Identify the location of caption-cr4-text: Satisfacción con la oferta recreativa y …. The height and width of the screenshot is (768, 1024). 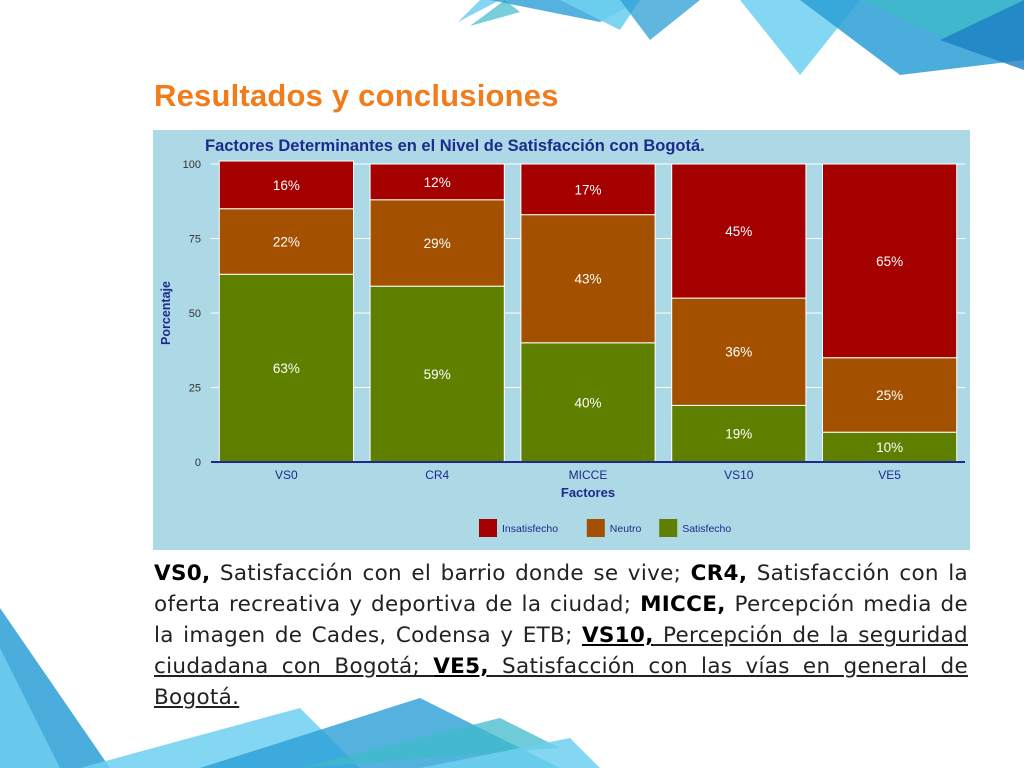
(561, 589).